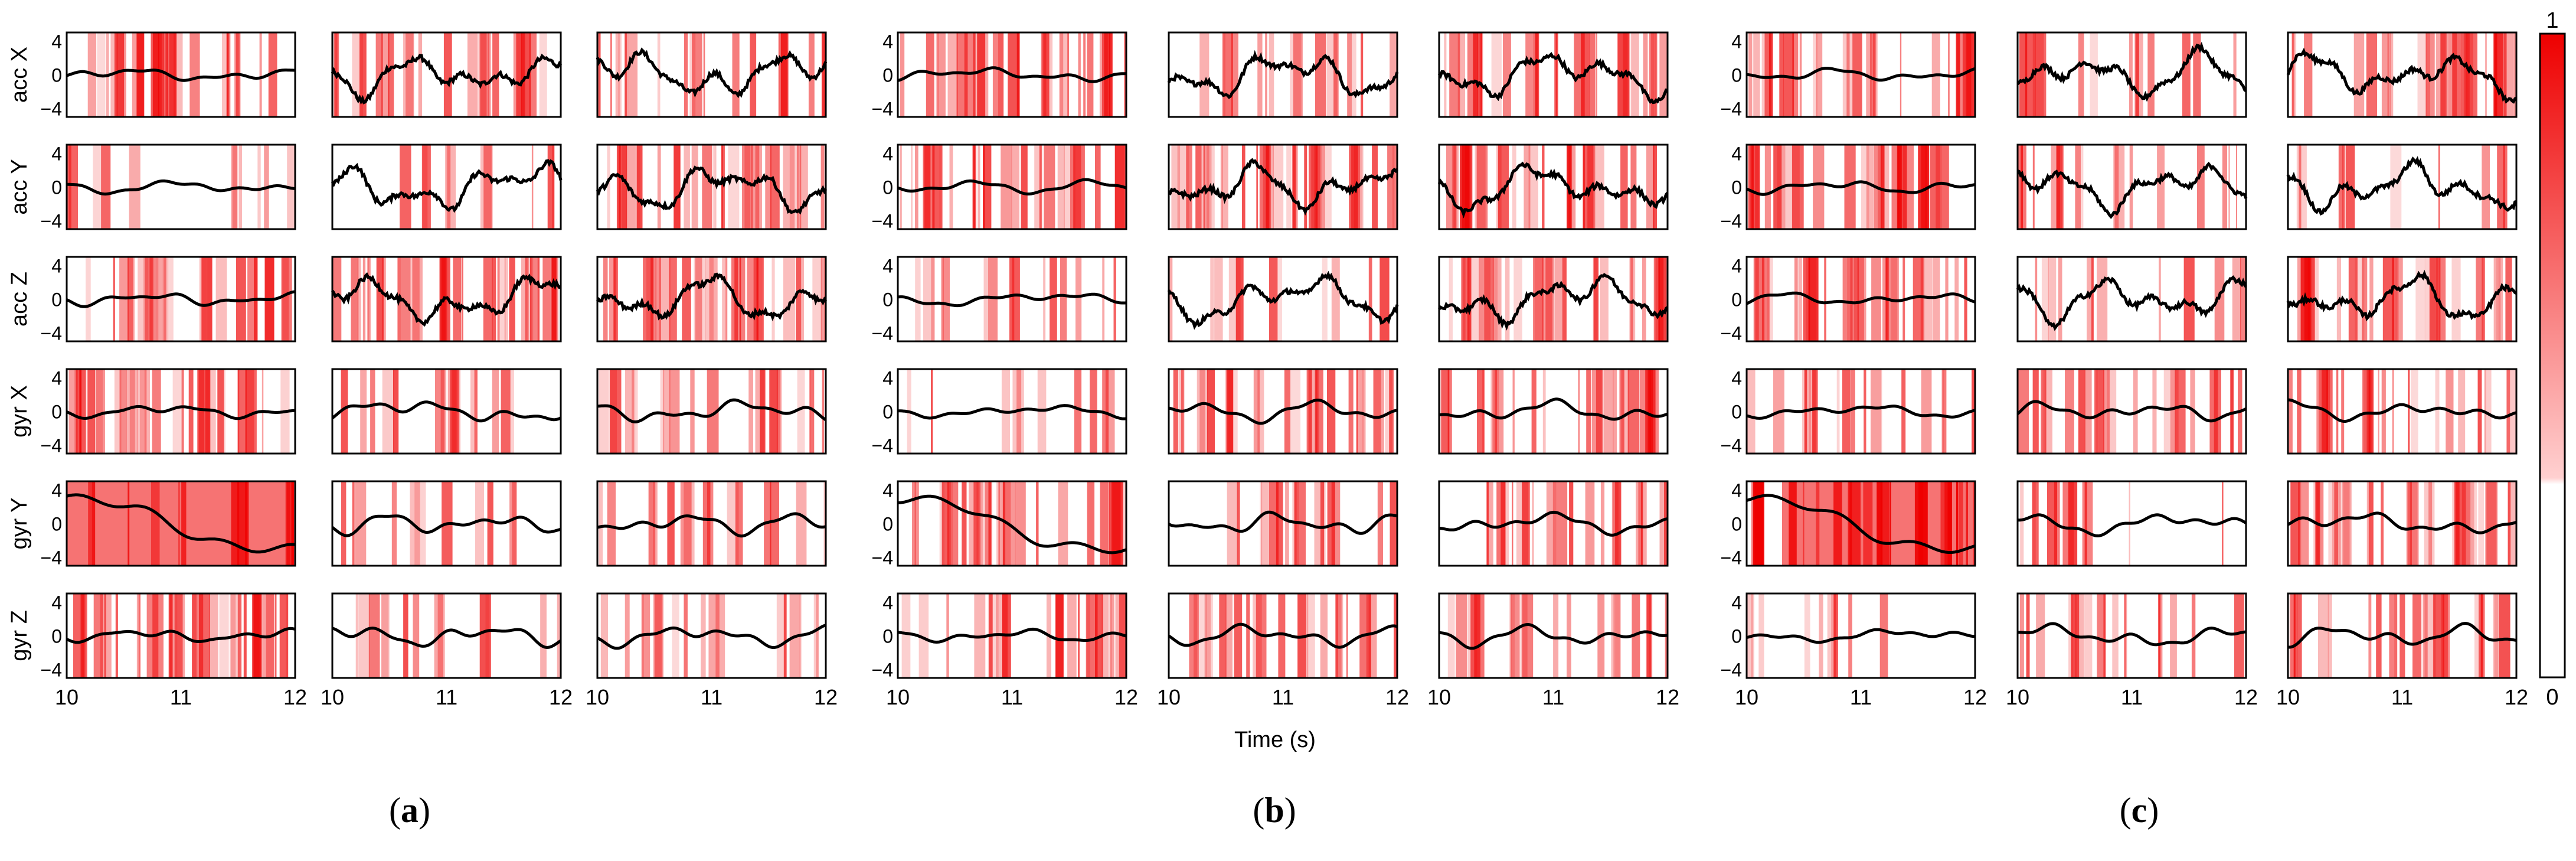 This screenshot has width=2576, height=861. What do you see at coordinates (446, 697) in the screenshot?
I see `x-tick-label: 11` at bounding box center [446, 697].